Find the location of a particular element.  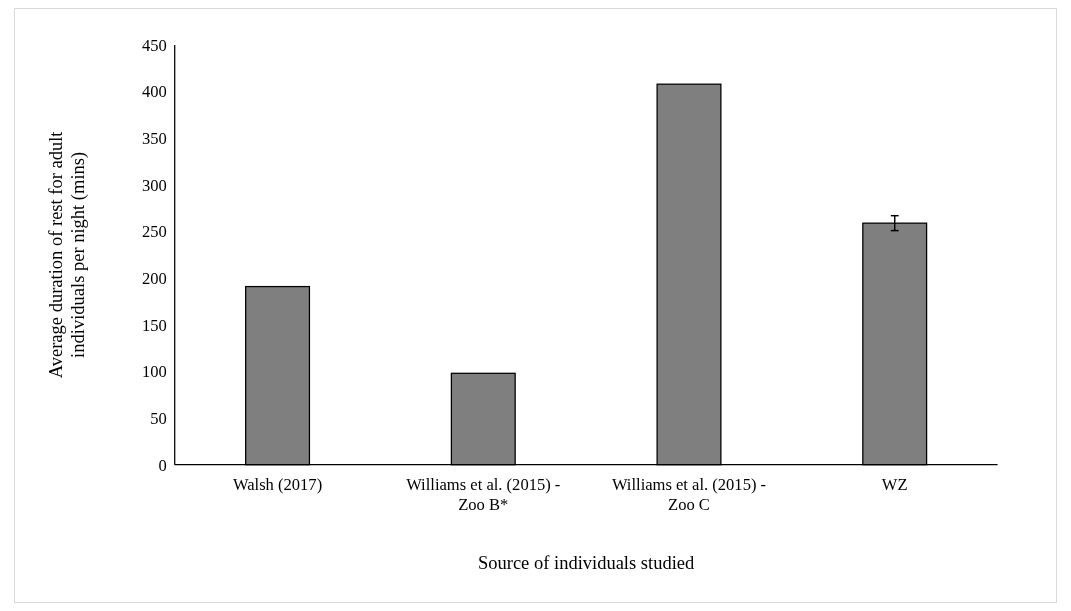

y-tick-label: 0 is located at coordinates (162, 465).